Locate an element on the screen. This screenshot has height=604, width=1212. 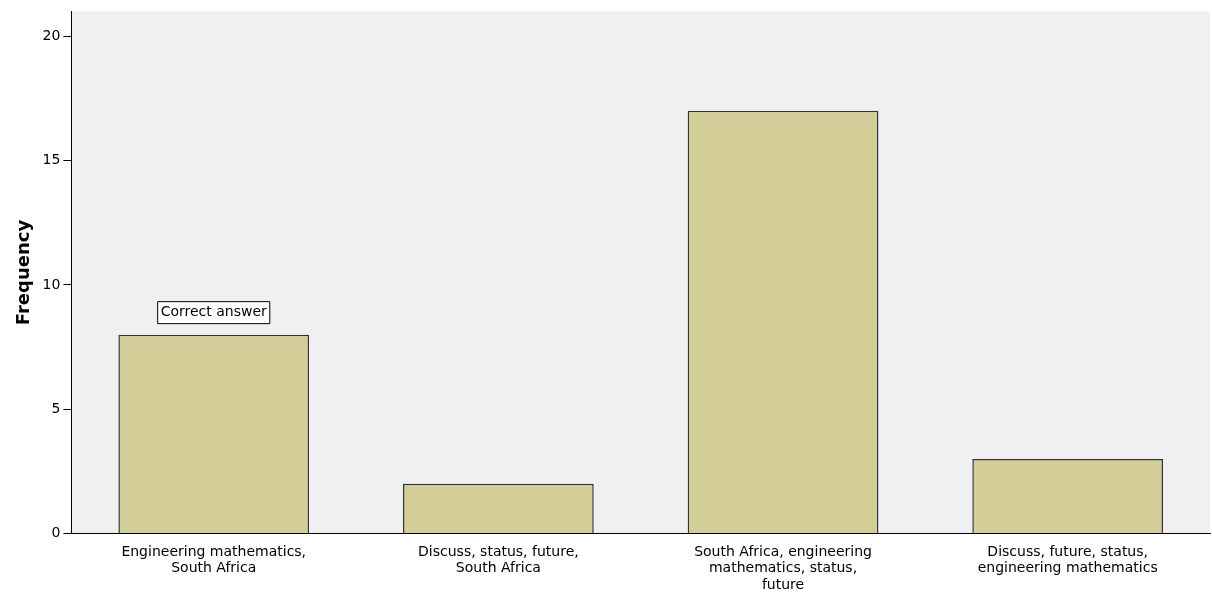
y-tick-label: 20 is located at coordinates (51, 34).